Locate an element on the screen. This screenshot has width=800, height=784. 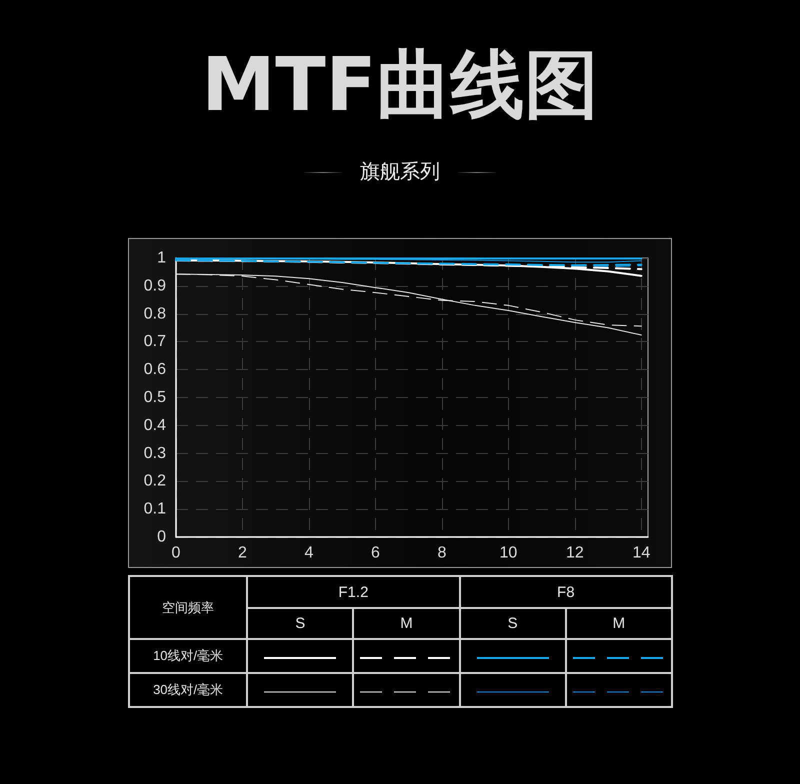
chart-subtitle: 旗舰系列 is located at coordinates (400, 172).